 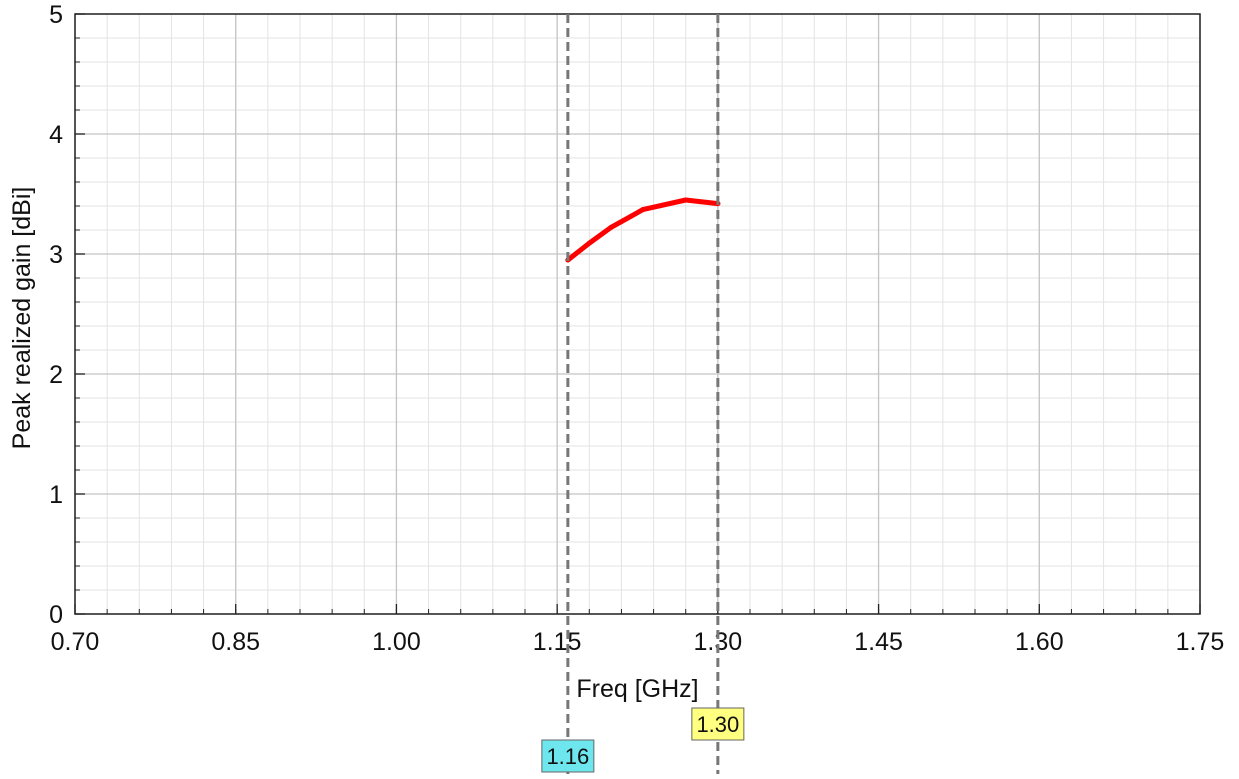 I want to click on x-tick-label: 0.85, so click(x=235, y=642).